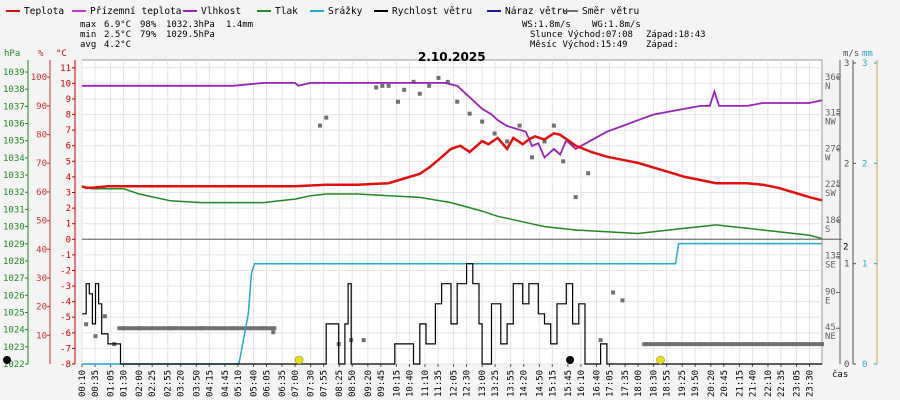 The width and height of the screenshot is (900, 400). What do you see at coordinates (668, 383) in the screenshot?
I see `x-tick-label: 18:55` at bounding box center [668, 383].